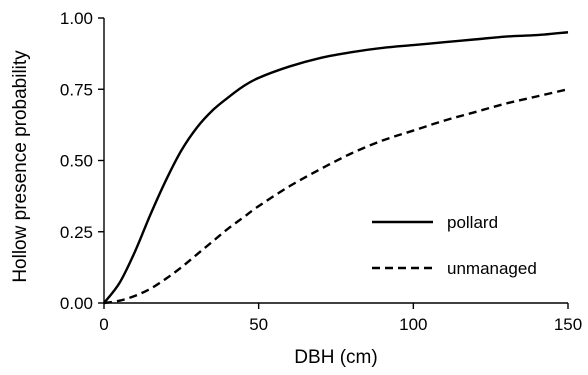 The image size is (588, 375). Describe the element at coordinates (76, 232) in the screenshot. I see `y-tick-label: 0.25` at that location.